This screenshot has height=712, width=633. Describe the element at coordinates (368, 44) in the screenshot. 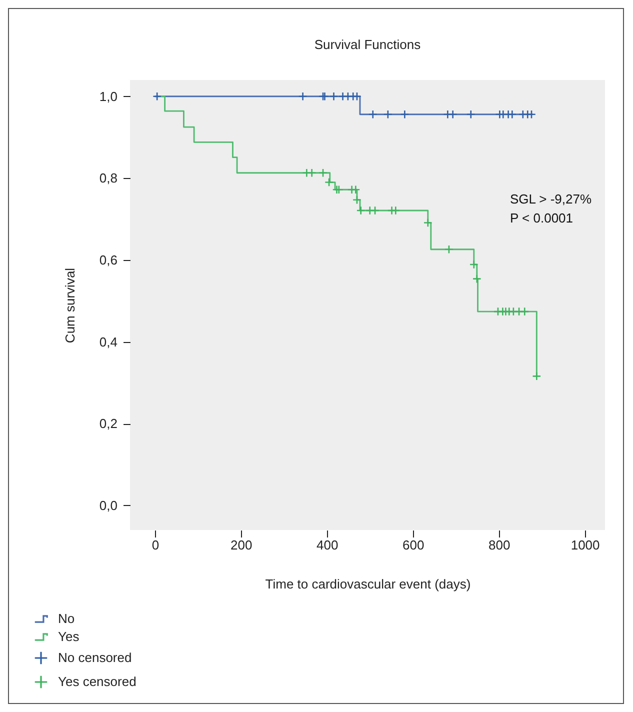

I see `chart-title: Survival Functions` at that location.